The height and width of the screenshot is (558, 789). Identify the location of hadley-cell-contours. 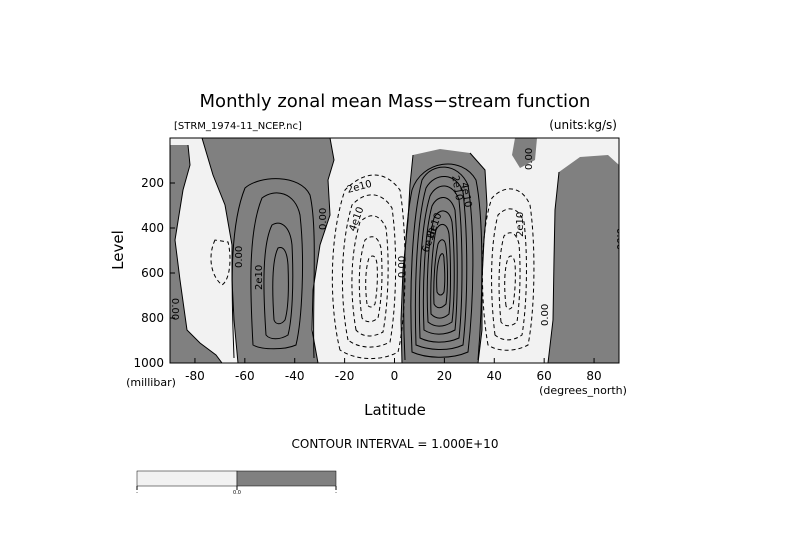
(443, 262).